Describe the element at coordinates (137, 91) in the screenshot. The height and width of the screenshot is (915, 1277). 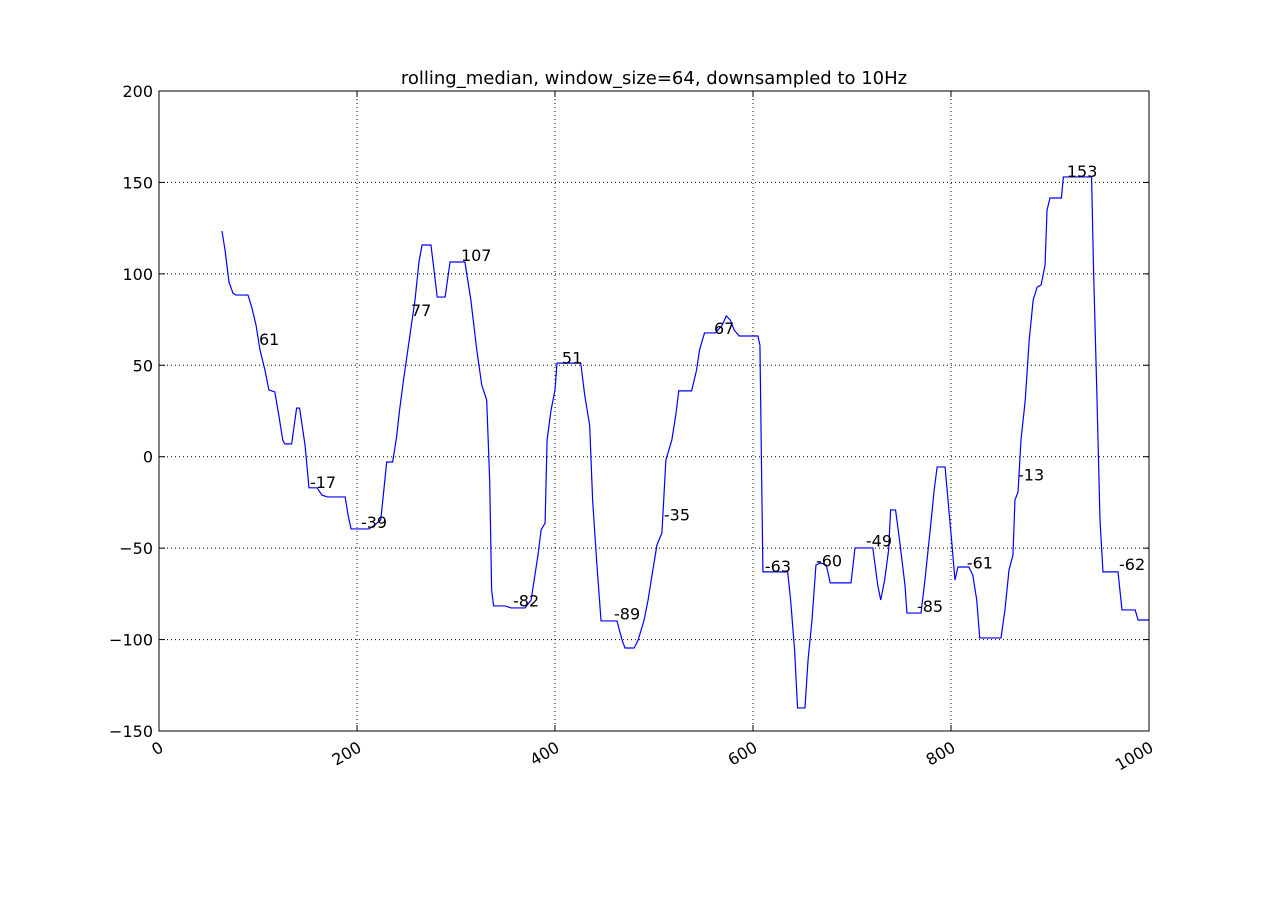
I see `y-tick-label: 200` at that location.